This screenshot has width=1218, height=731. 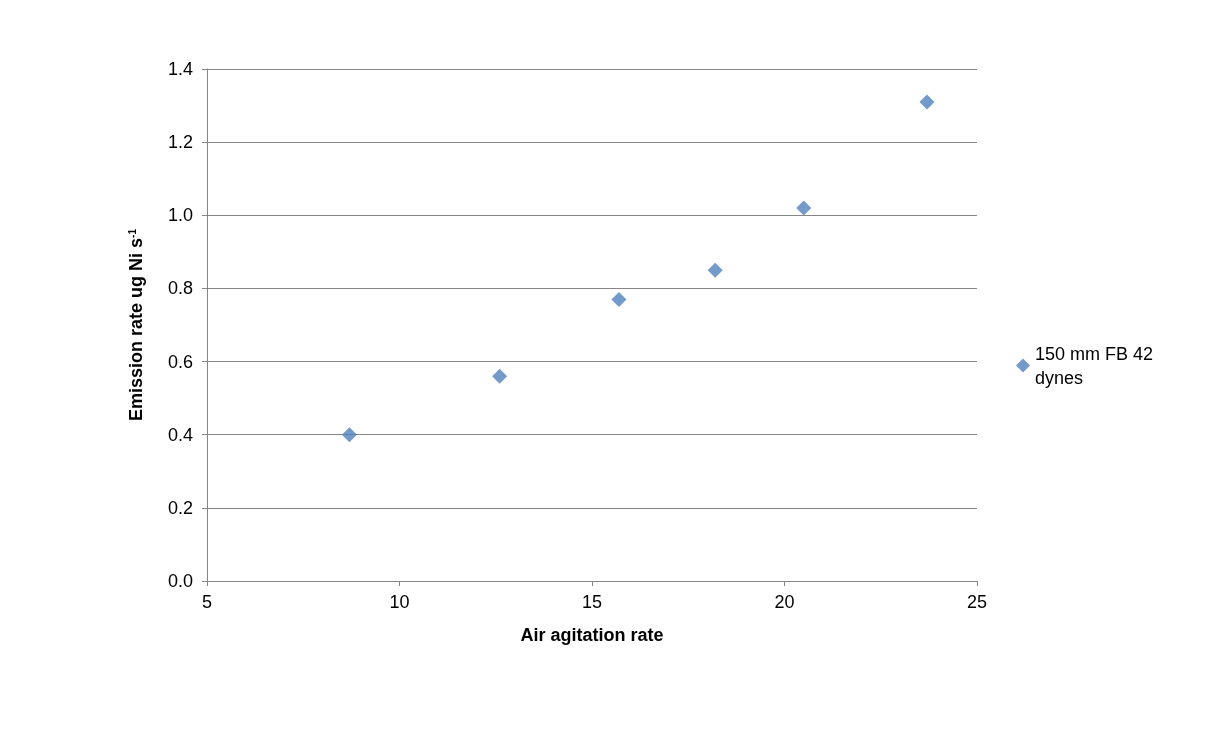 What do you see at coordinates (180, 142) in the screenshot?
I see `y-tick-label: 1.2` at bounding box center [180, 142].